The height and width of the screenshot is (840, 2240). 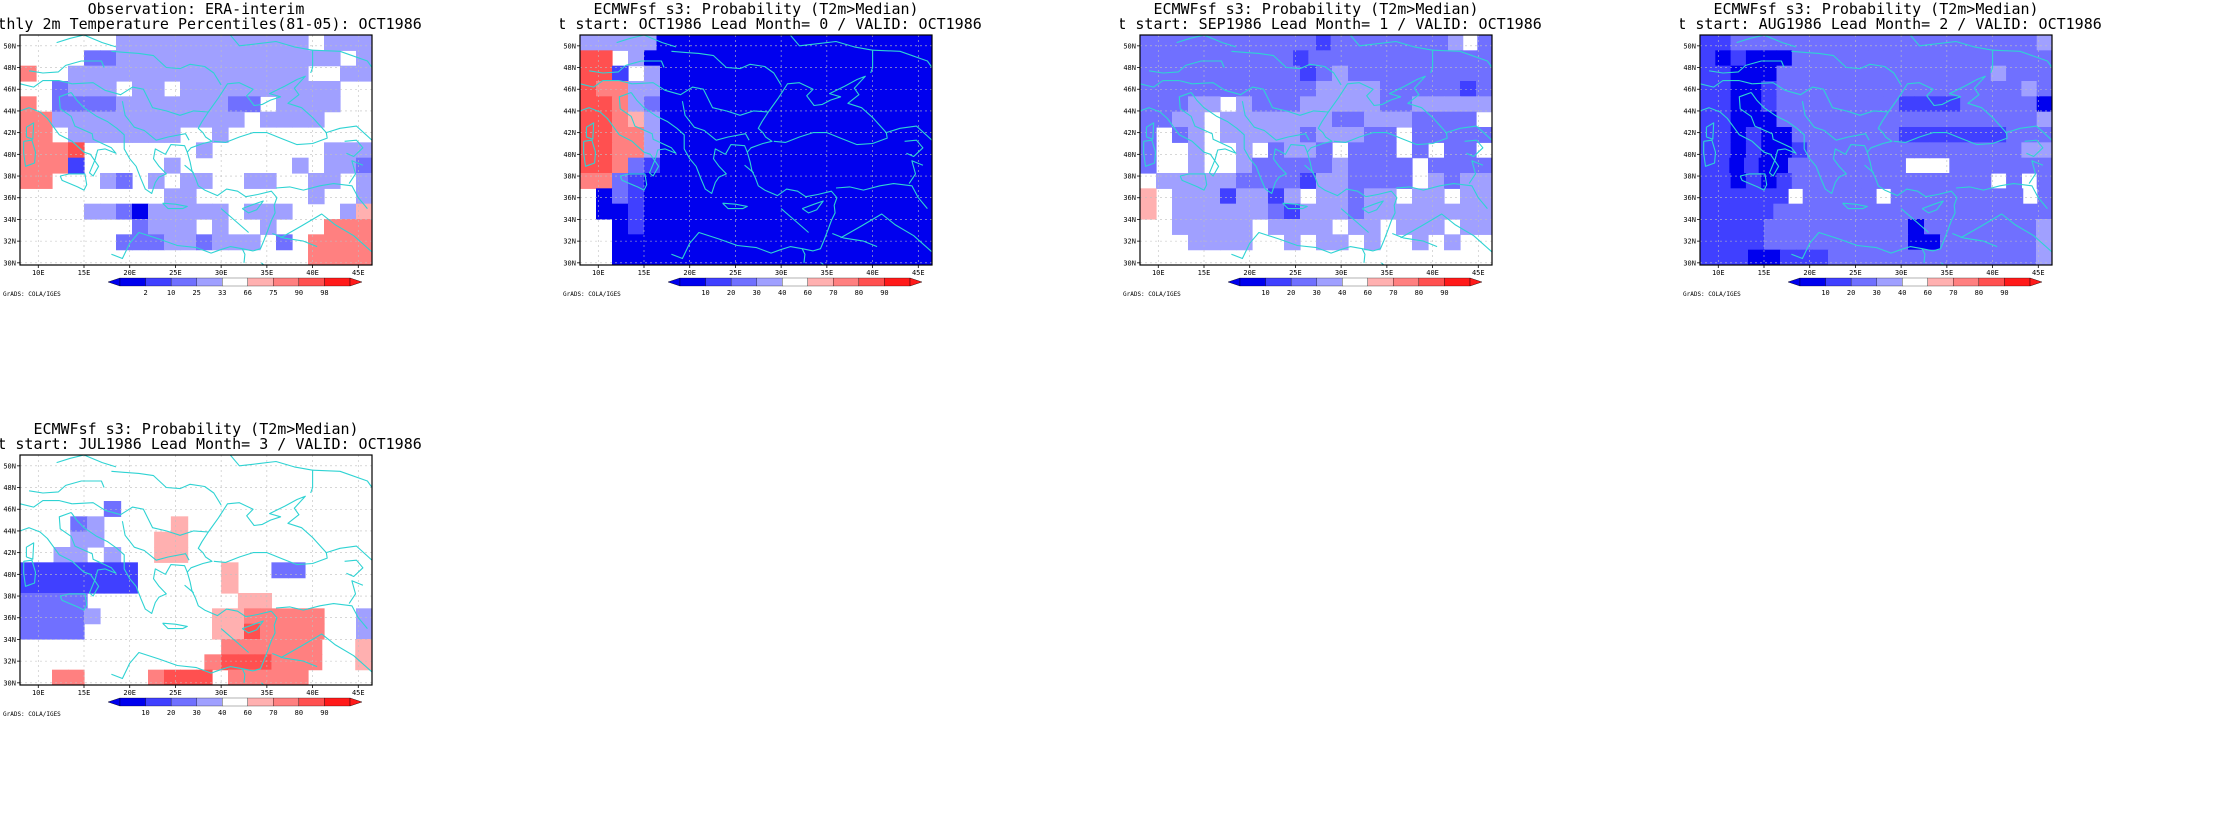 What do you see at coordinates (756, 150) in the screenshot?
I see `map-area` at bounding box center [756, 150].